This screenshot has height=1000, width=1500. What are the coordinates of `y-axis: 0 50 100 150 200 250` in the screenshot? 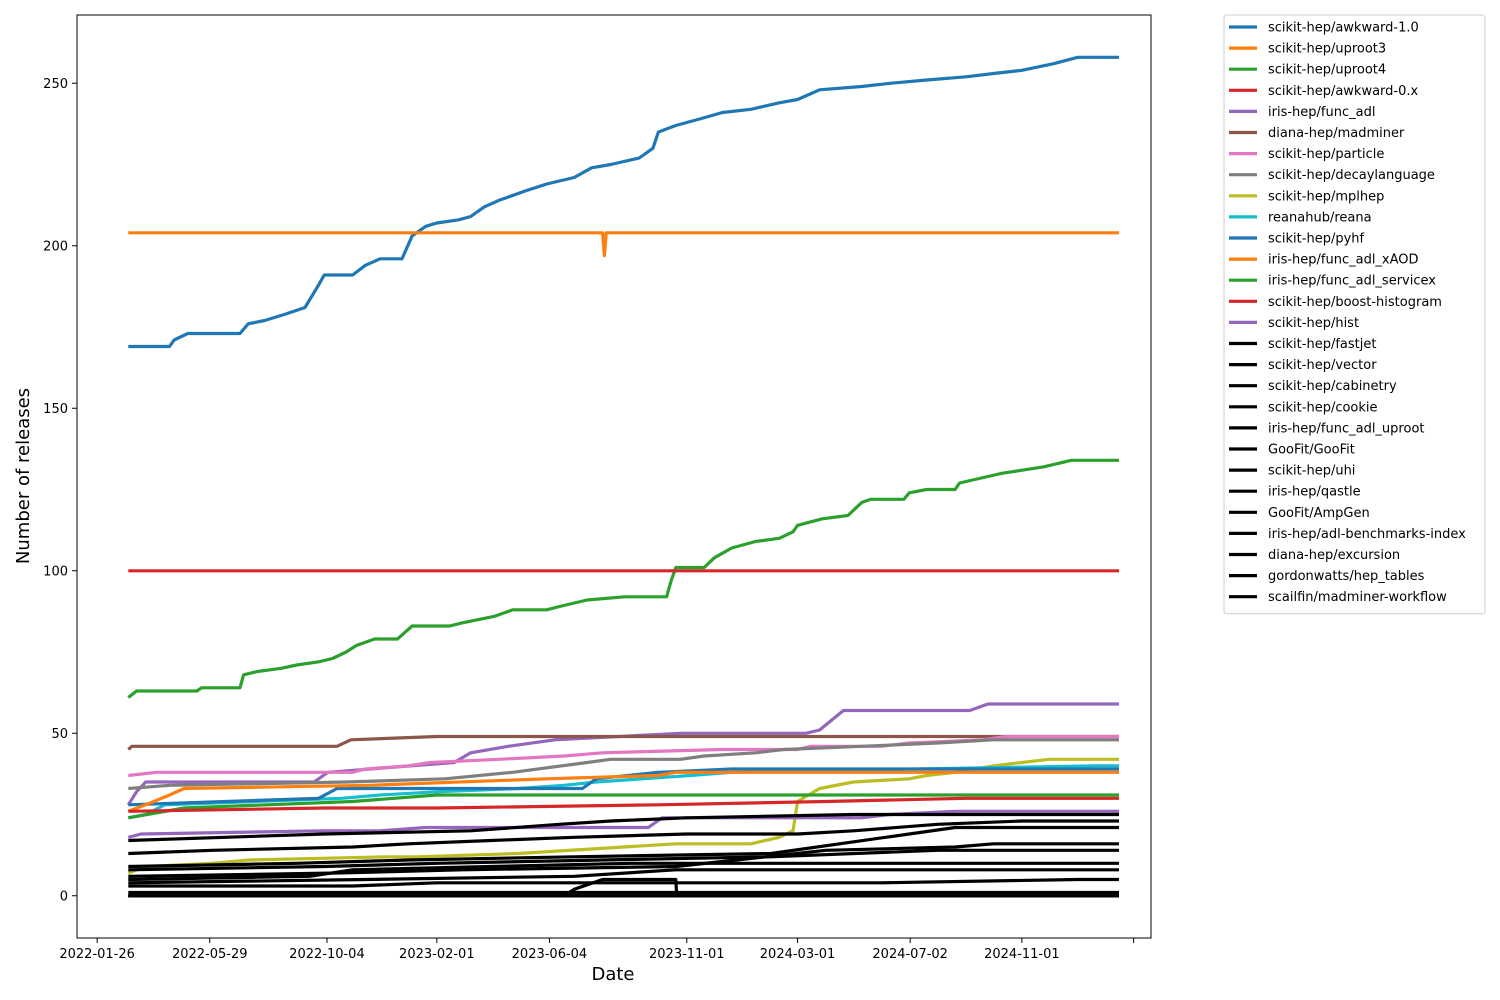 It's located at (60, 490).